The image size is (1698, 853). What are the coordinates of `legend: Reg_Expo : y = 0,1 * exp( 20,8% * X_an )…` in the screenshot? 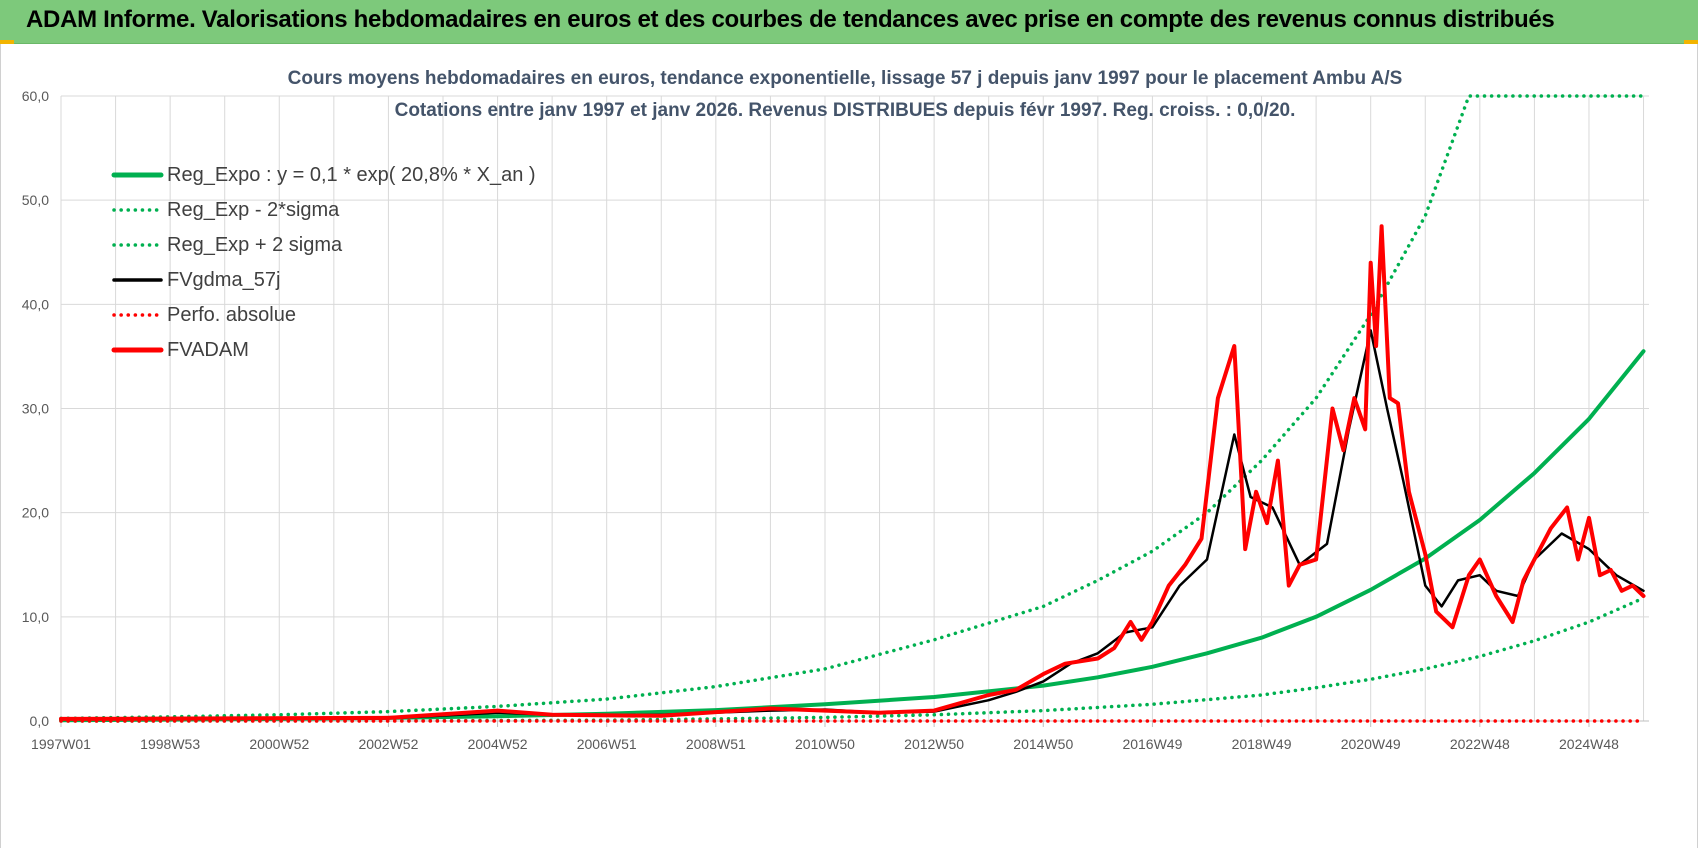 It's located at (323, 262).